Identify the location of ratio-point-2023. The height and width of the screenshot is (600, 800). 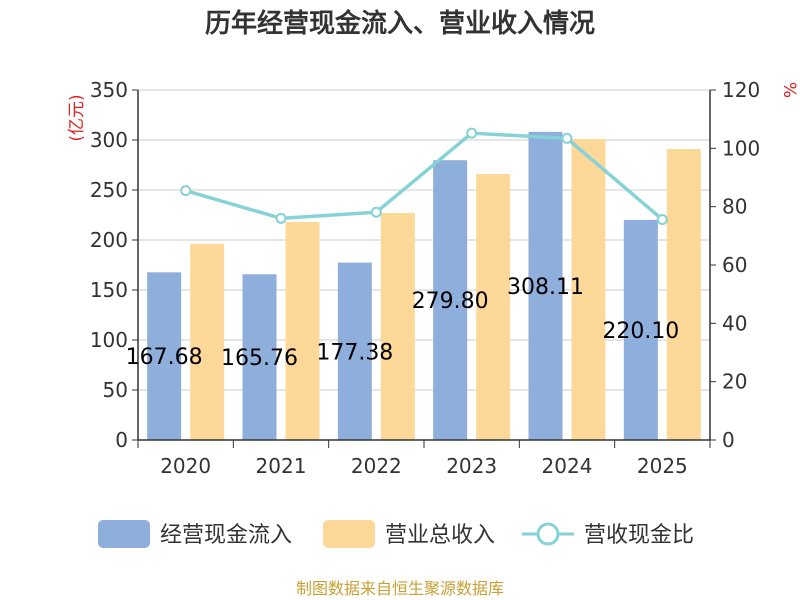
(472, 133).